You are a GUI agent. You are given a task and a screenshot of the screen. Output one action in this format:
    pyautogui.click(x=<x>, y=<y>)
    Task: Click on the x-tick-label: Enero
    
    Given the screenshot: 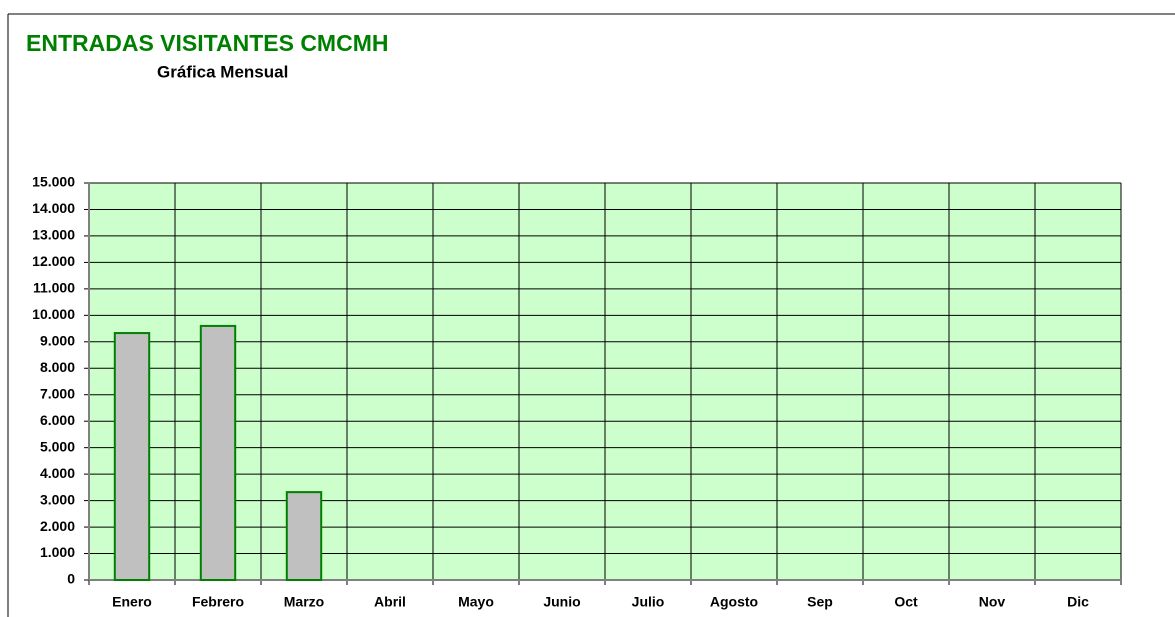 What is the action you would take?
    pyautogui.click(x=132, y=602)
    